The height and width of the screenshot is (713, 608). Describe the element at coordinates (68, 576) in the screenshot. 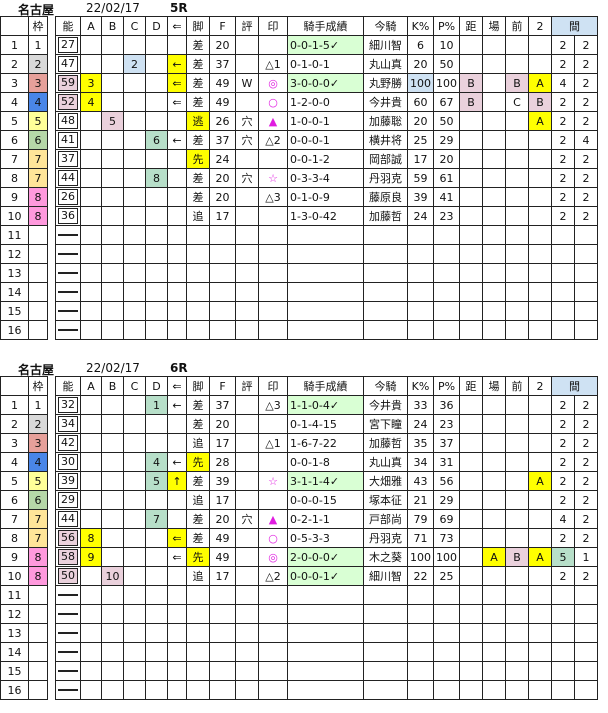

I see `ability-cell: 50` at that location.